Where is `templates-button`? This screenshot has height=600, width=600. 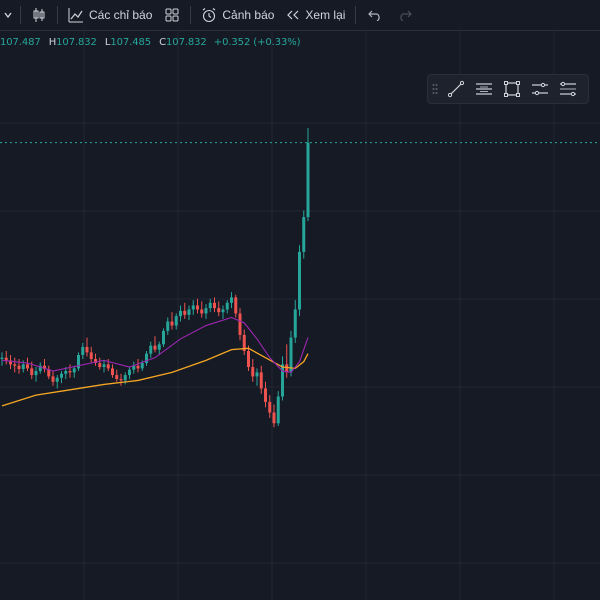
templates-button is located at coordinates (172, 15).